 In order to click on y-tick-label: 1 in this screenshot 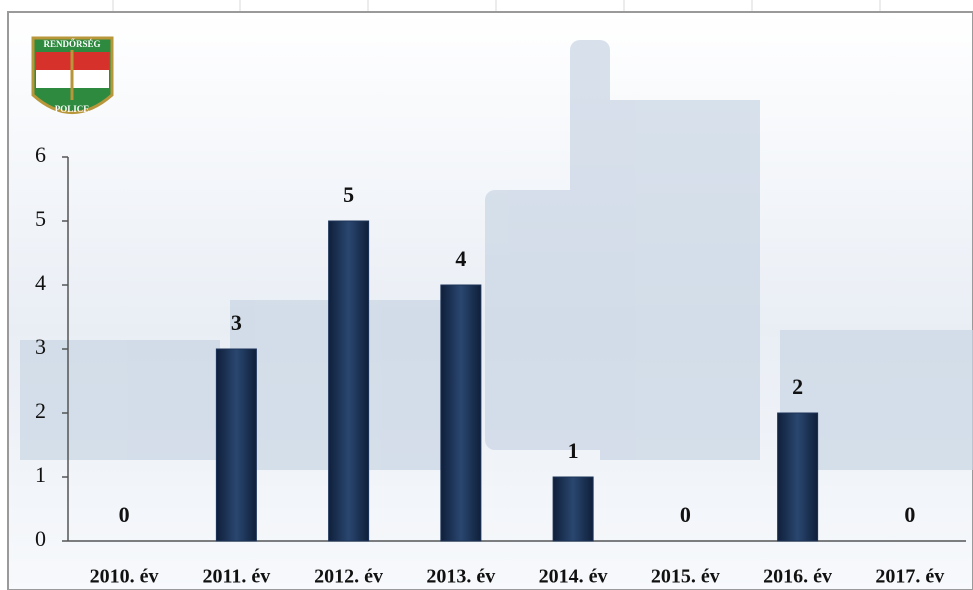, I will do `click(40, 474)`.